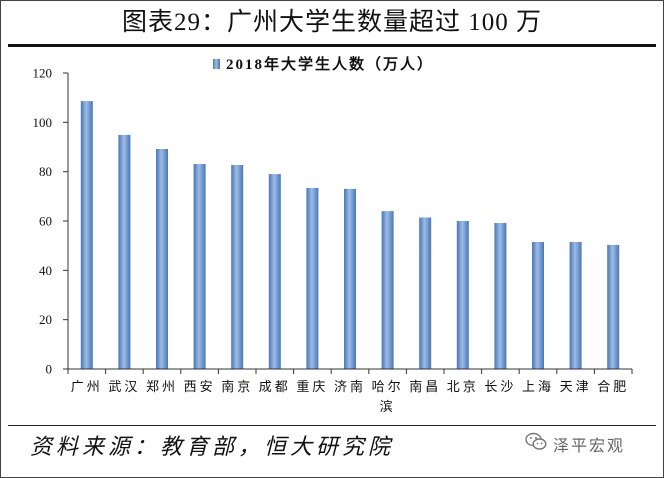  I want to click on watermark: 泽平宏观, so click(575, 444).